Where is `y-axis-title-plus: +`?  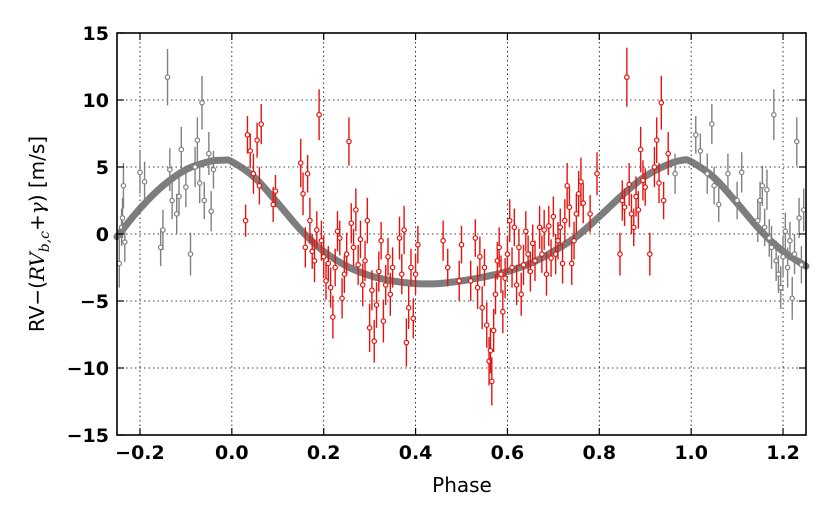 y-axis-title-plus: + is located at coordinates (37, 222).